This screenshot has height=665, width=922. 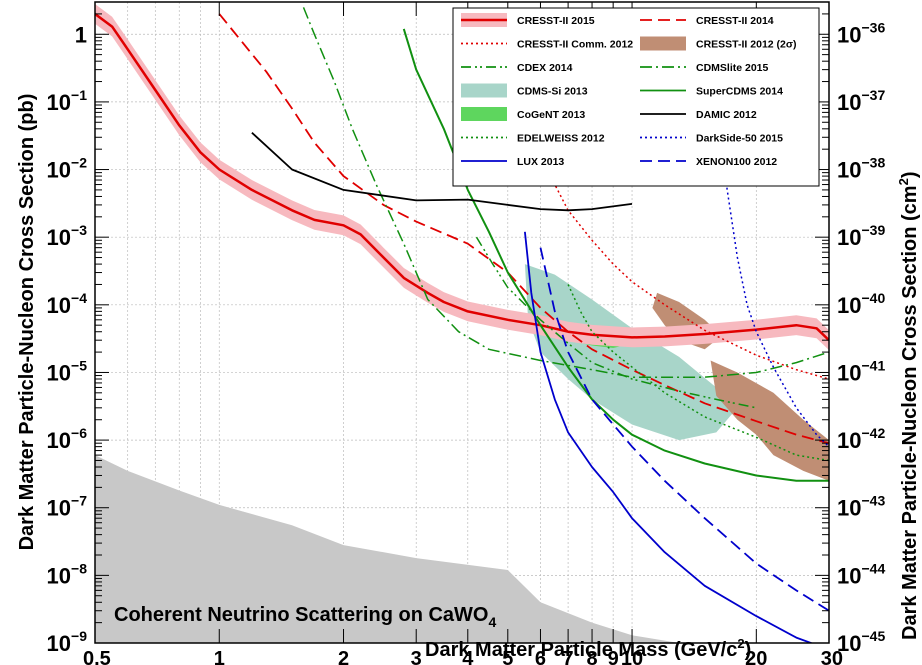 I want to click on legend-label-darkside-50-2015: DarkSide-50 2015, so click(x=739, y=139).